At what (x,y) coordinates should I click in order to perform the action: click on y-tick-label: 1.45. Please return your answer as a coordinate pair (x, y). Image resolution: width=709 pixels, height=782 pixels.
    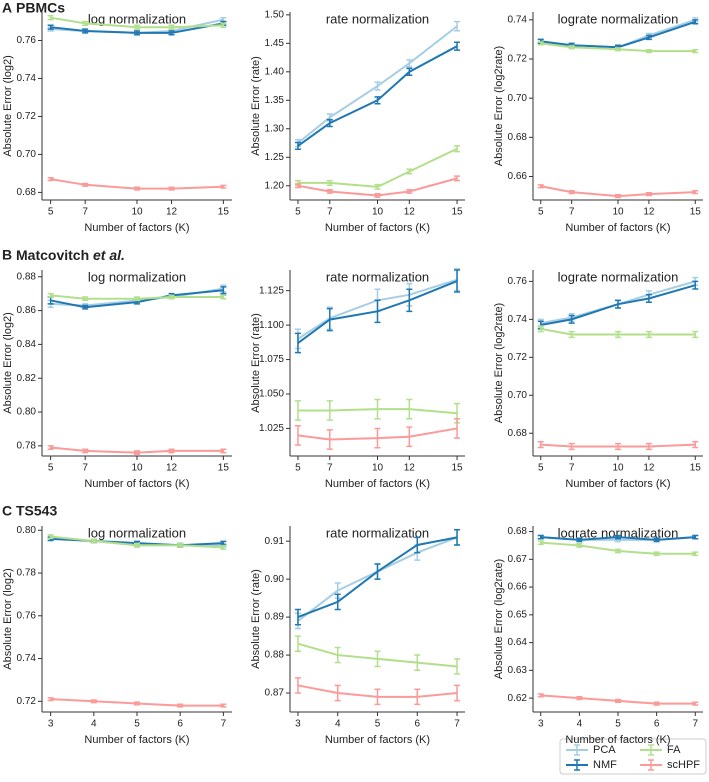
    Looking at the image, I should click on (275, 43).